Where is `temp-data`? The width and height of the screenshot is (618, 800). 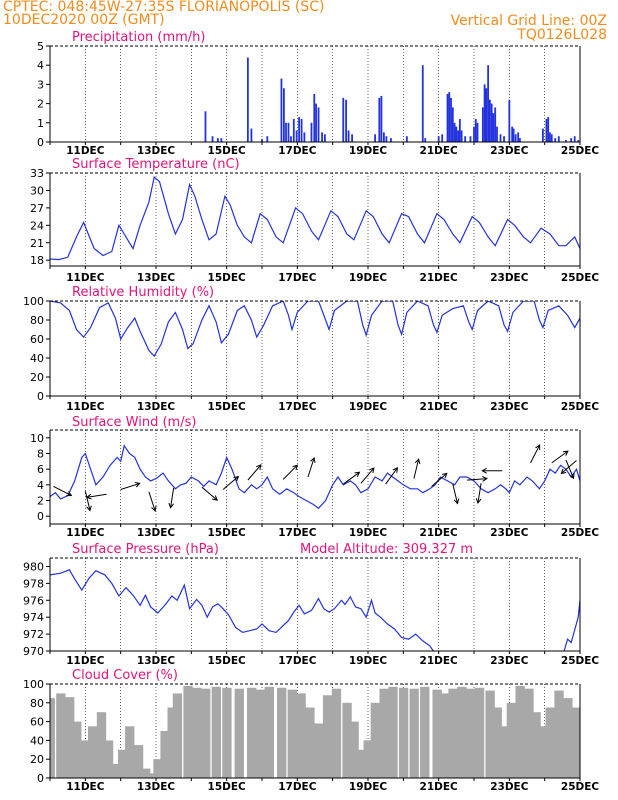 temp-data is located at coordinates (315, 218).